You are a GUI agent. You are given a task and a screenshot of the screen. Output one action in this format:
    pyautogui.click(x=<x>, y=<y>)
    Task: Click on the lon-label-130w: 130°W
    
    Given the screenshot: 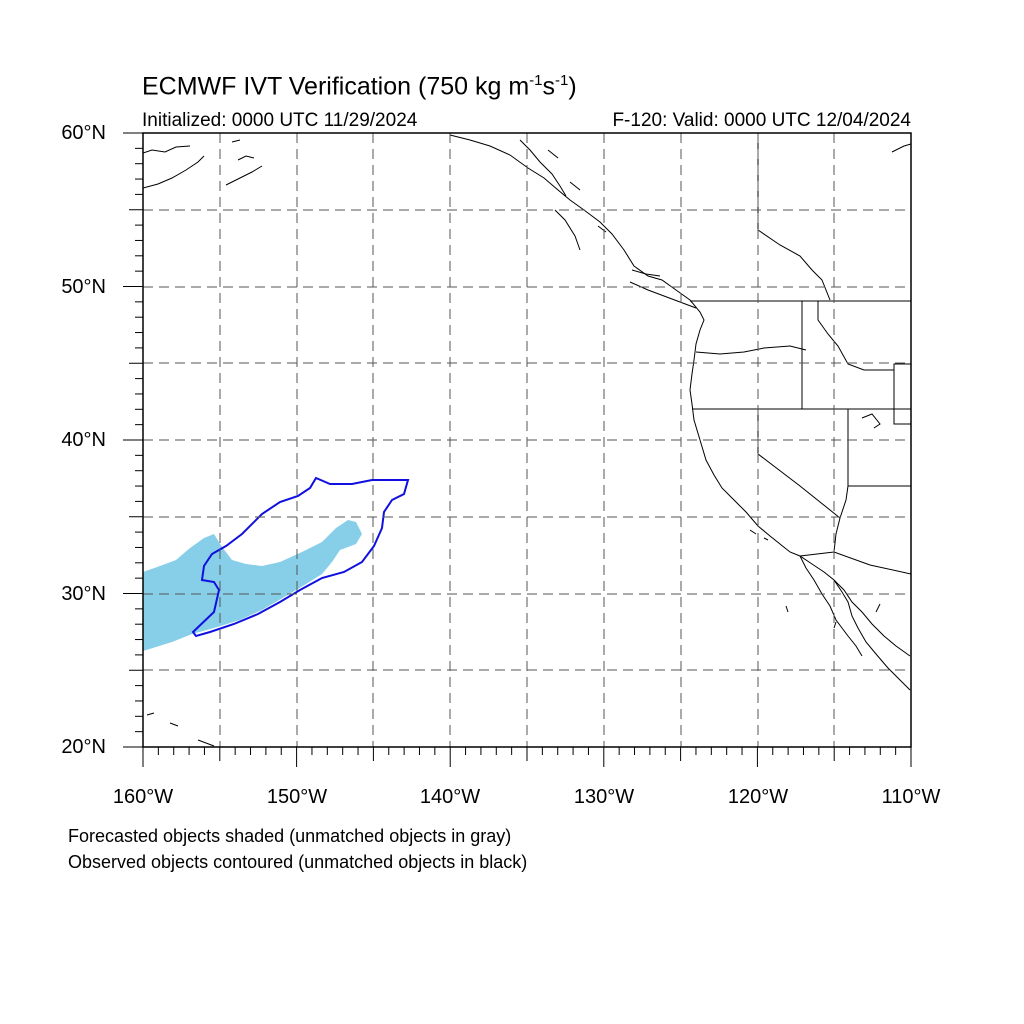 What is the action you would take?
    pyautogui.click(x=604, y=797)
    